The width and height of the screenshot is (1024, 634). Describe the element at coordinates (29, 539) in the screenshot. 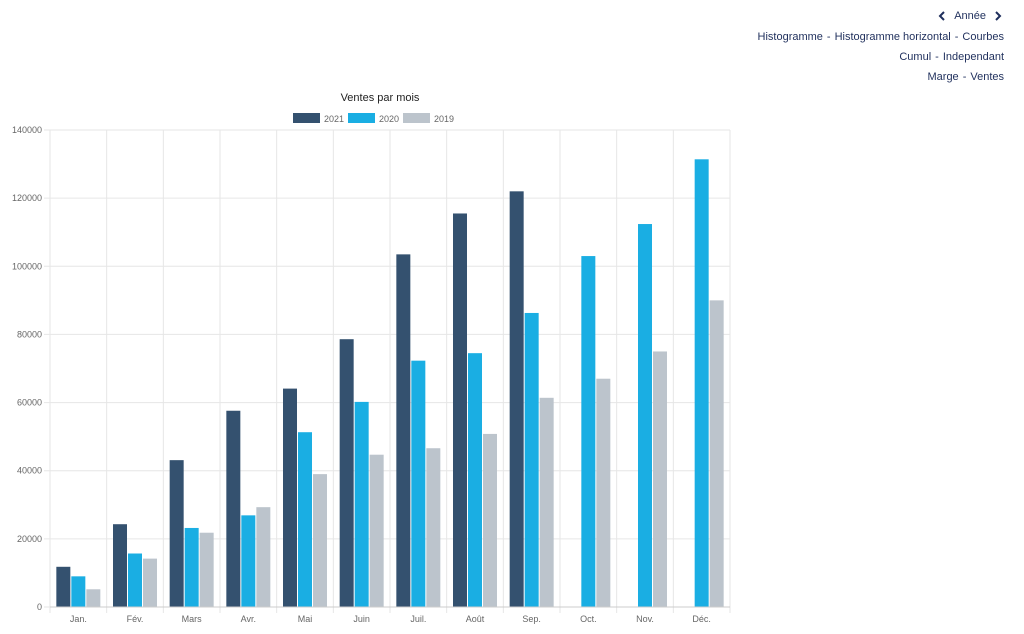

I see `y-tick-label: 20000` at that location.